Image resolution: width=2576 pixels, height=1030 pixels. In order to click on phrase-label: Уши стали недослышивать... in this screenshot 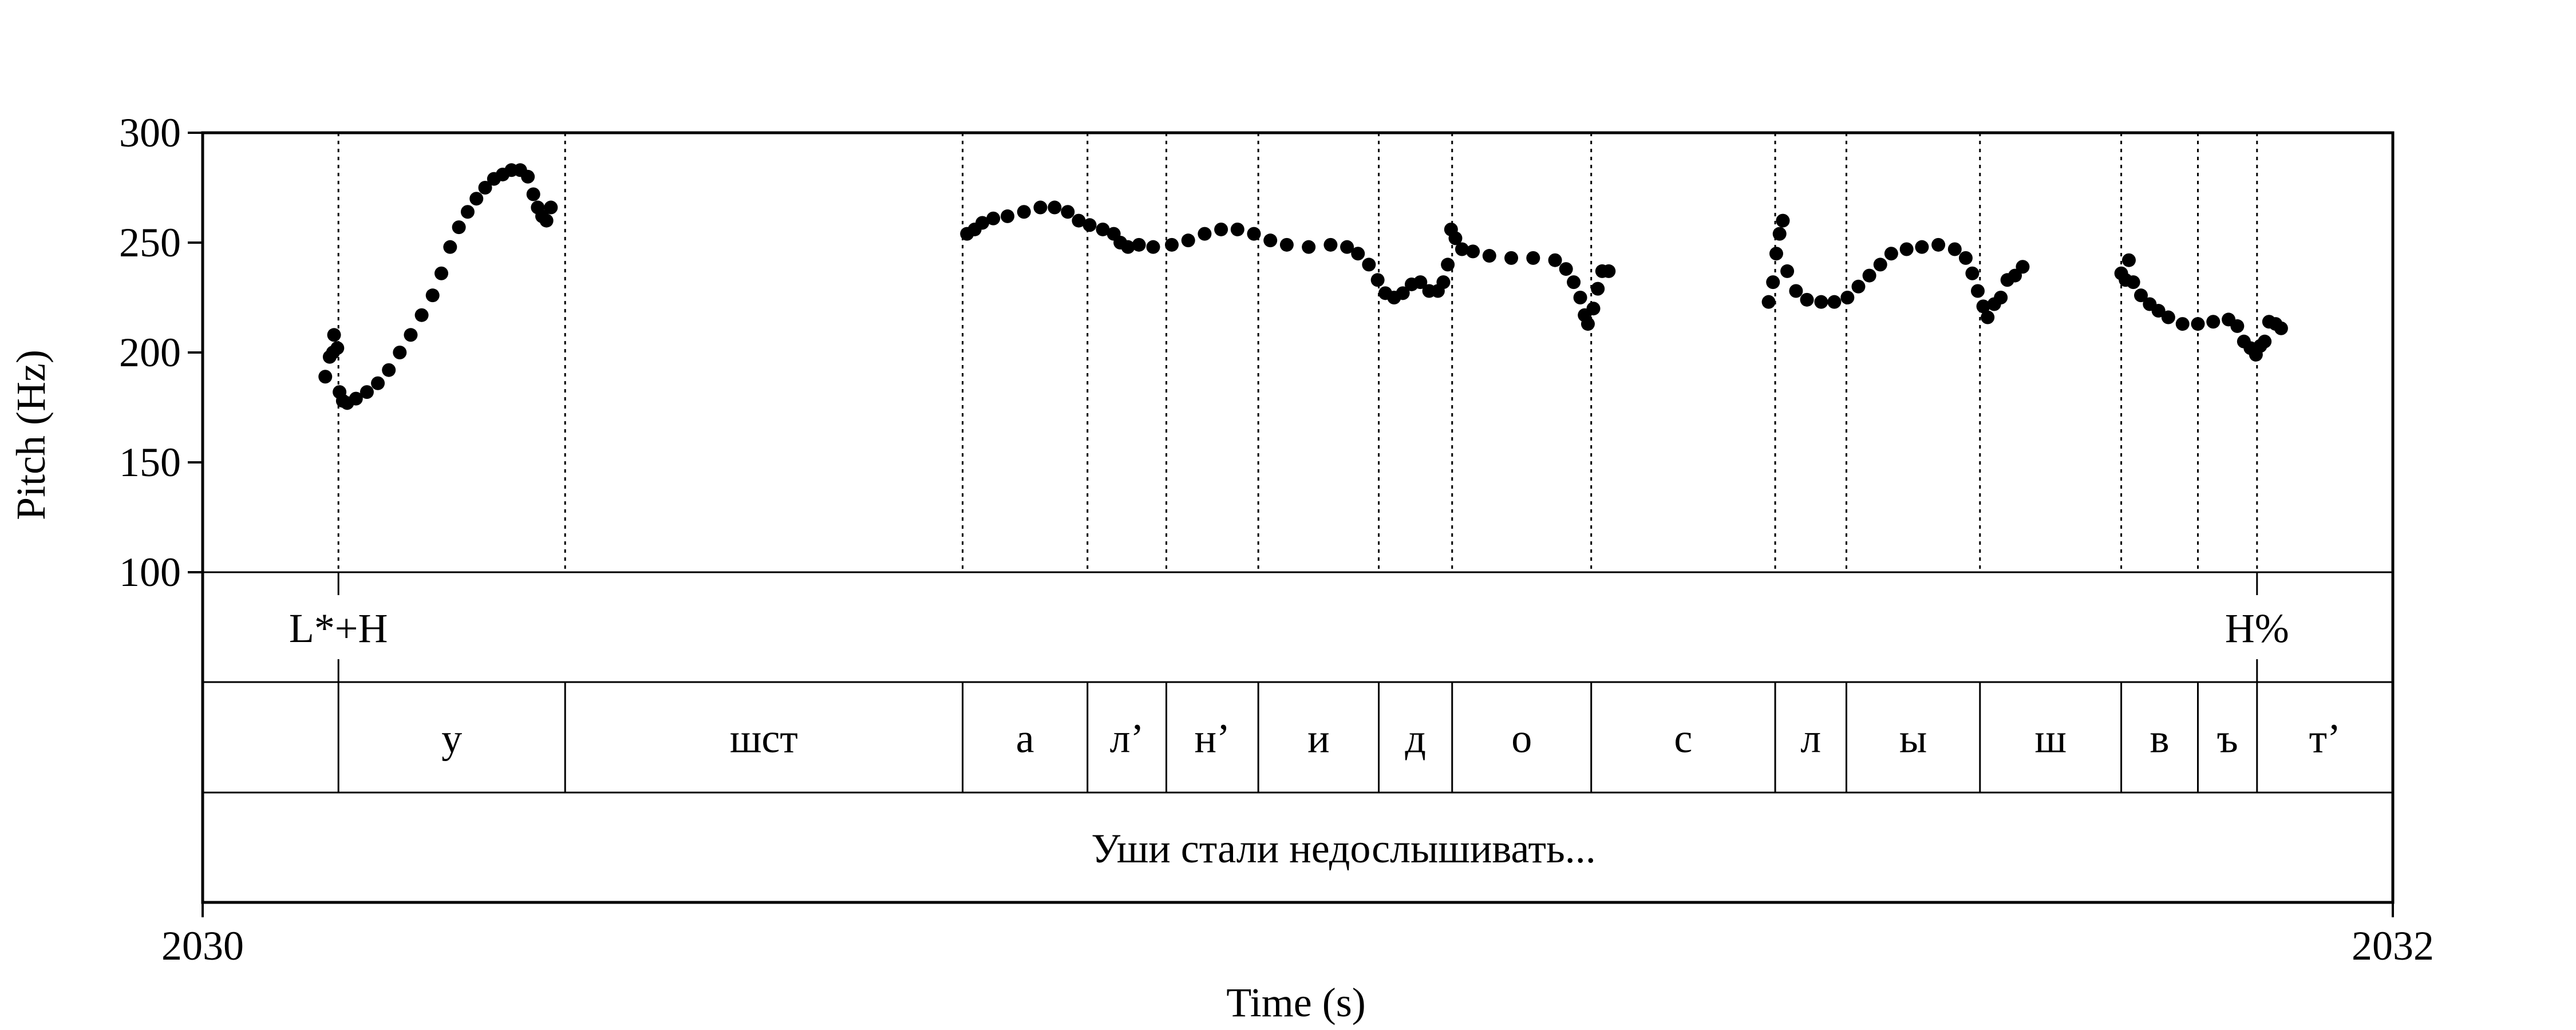, I will do `click(1343, 848)`.